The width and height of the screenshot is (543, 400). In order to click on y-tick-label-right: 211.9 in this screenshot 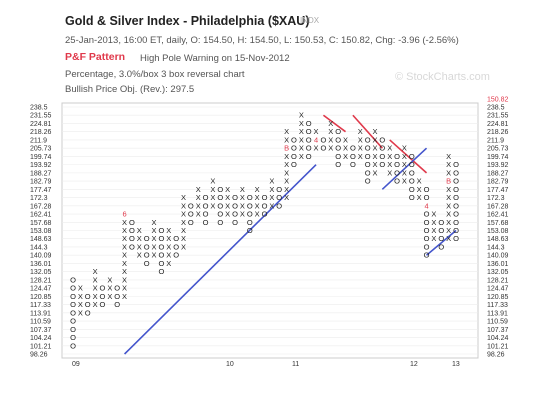, I will do `click(495, 140)`.